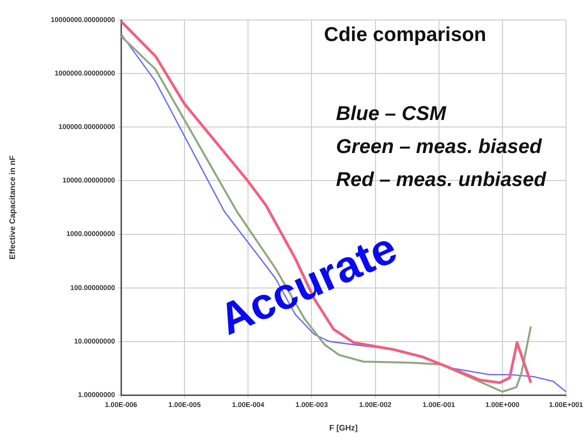  Describe the element at coordinates (391, 114) in the screenshot. I see `annotation: Blue – CSM` at that location.